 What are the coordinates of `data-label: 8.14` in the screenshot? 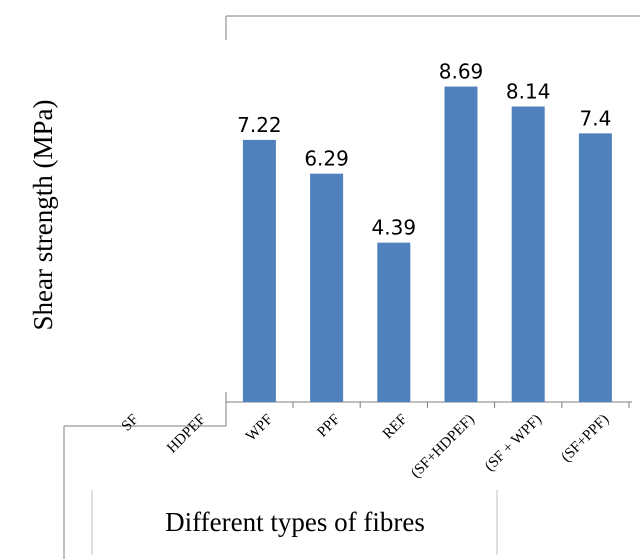 It's located at (528, 92).